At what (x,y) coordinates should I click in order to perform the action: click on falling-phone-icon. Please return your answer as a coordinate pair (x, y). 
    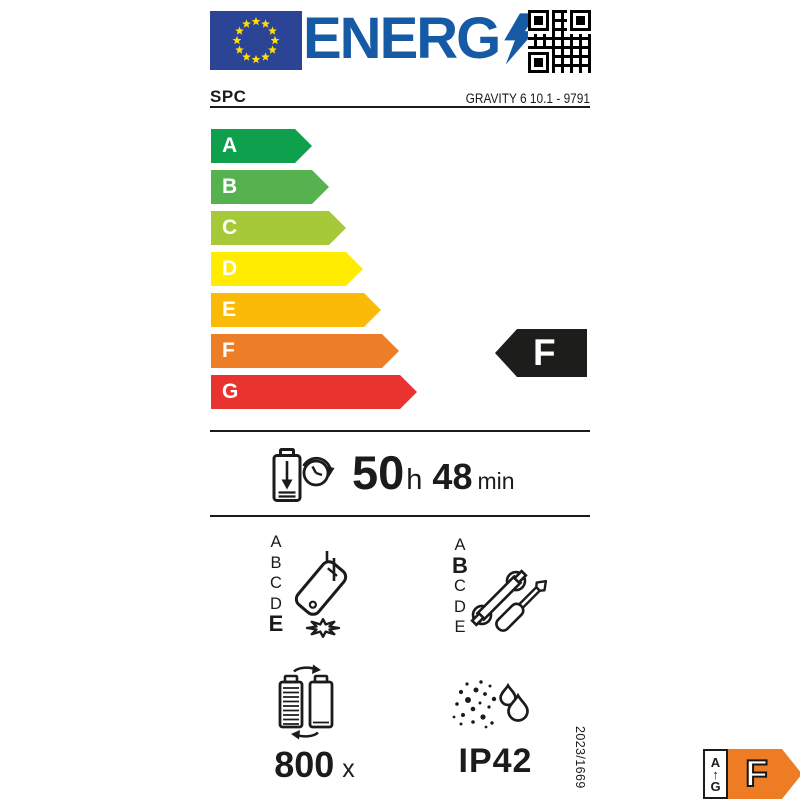
    Looking at the image, I should click on (325, 594).